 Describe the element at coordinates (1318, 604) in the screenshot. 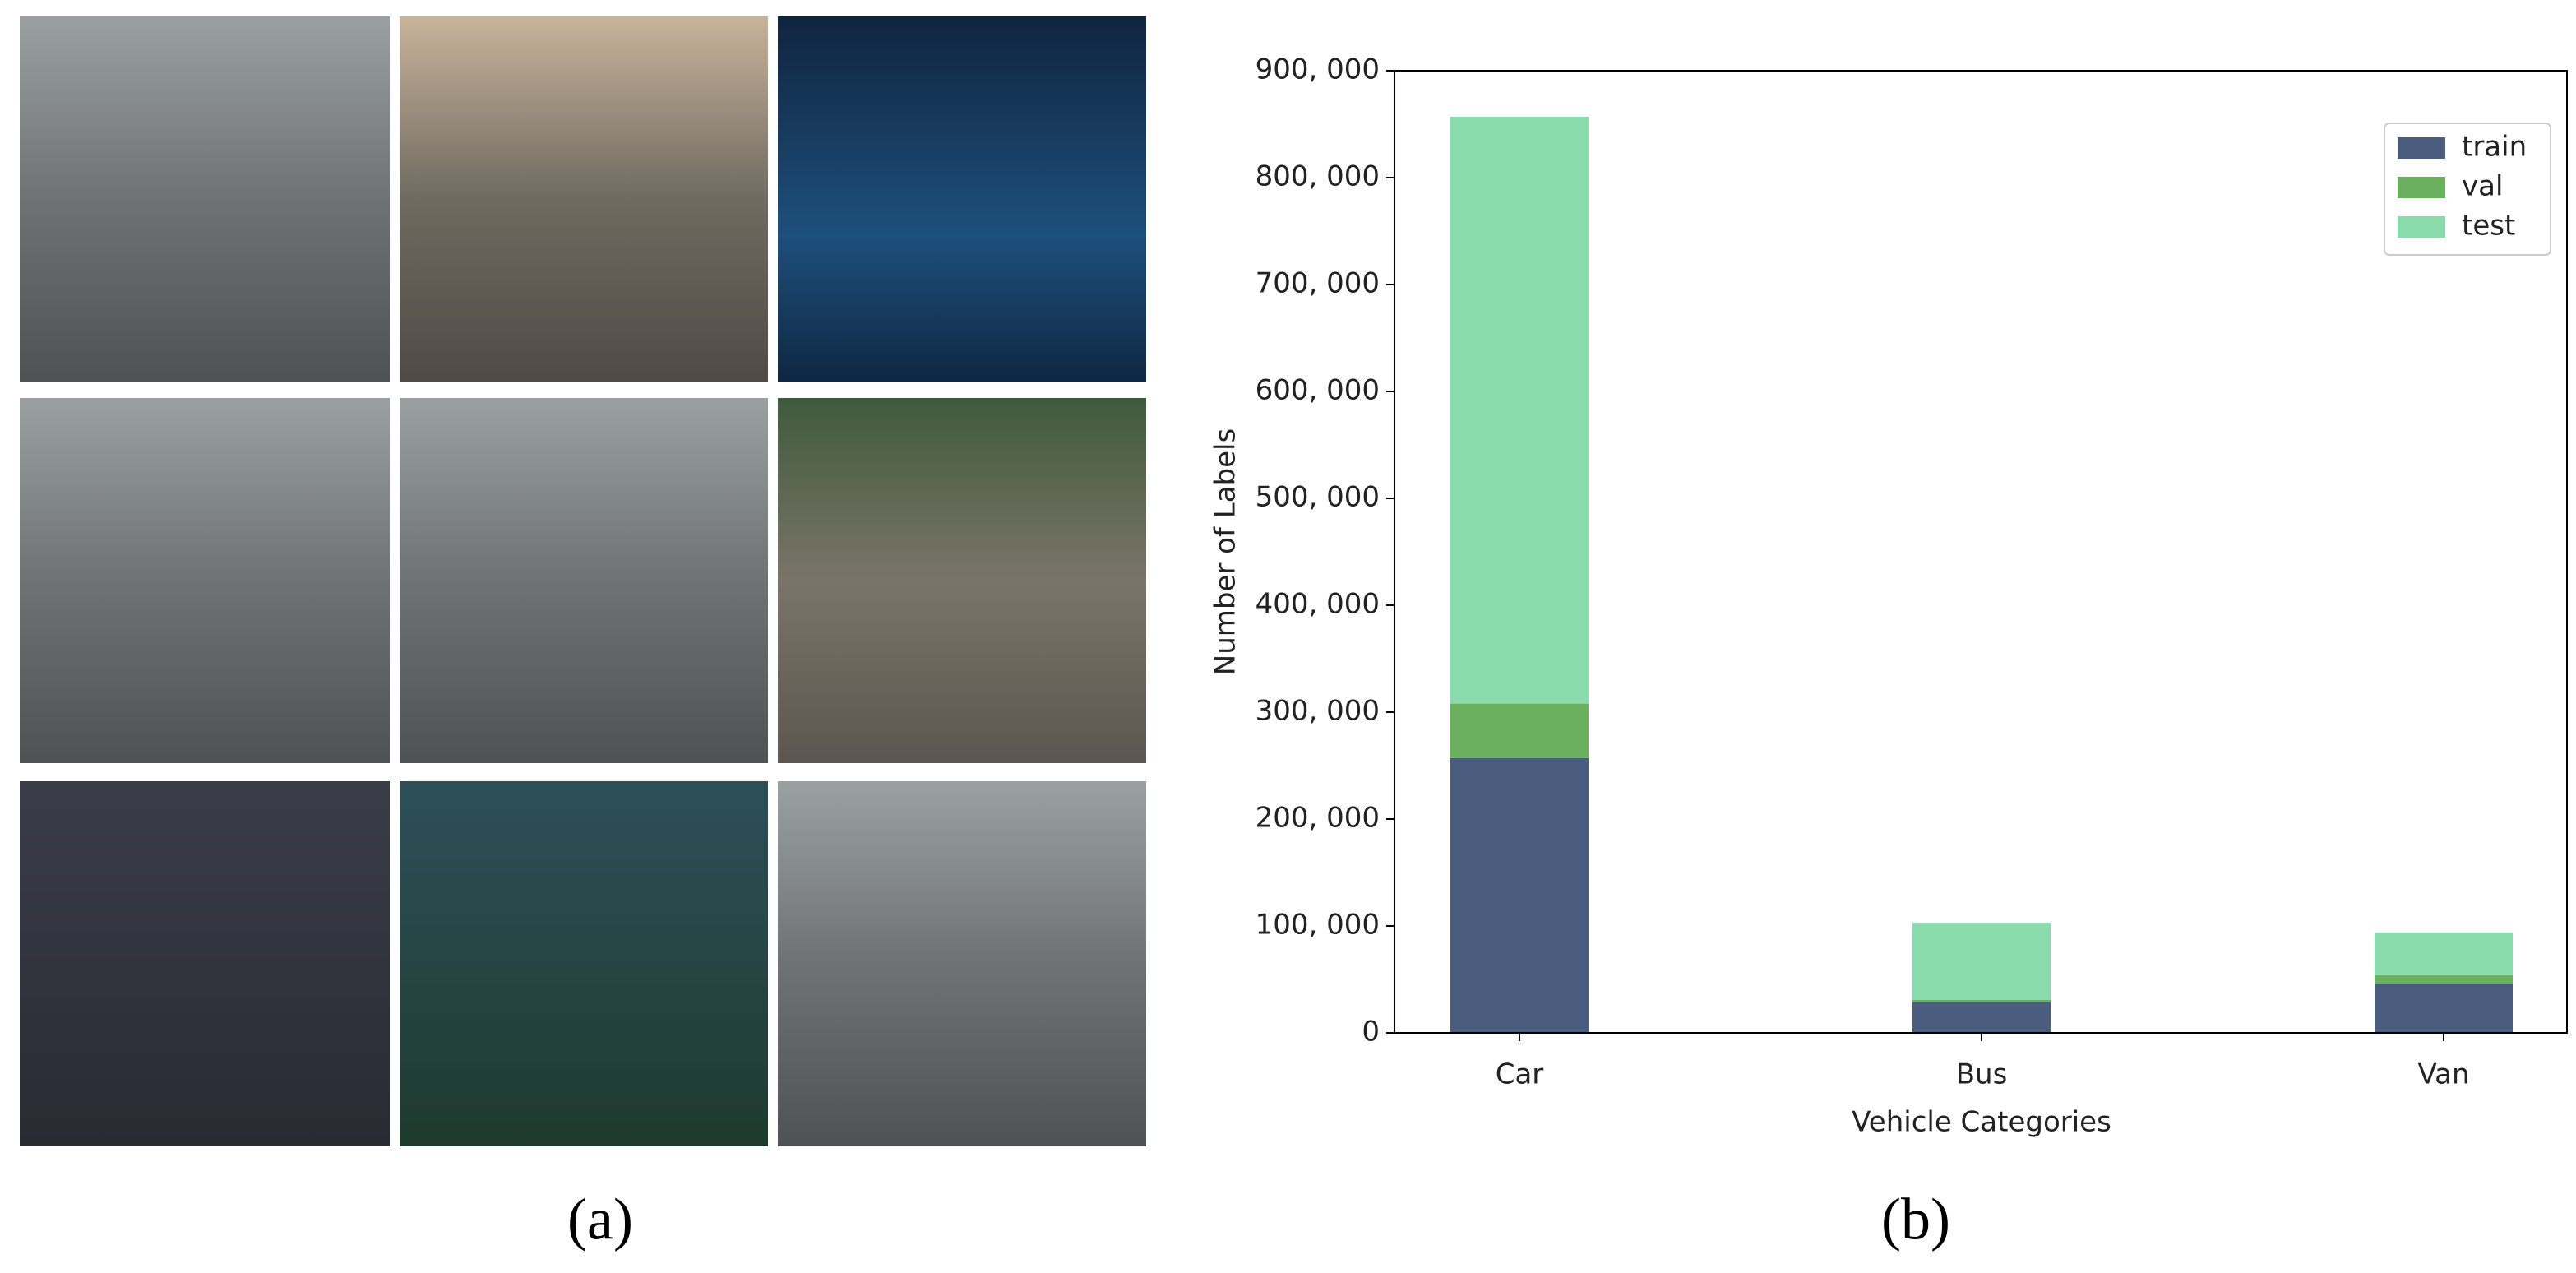

I see `y-tick-label: 400, 000` at that location.